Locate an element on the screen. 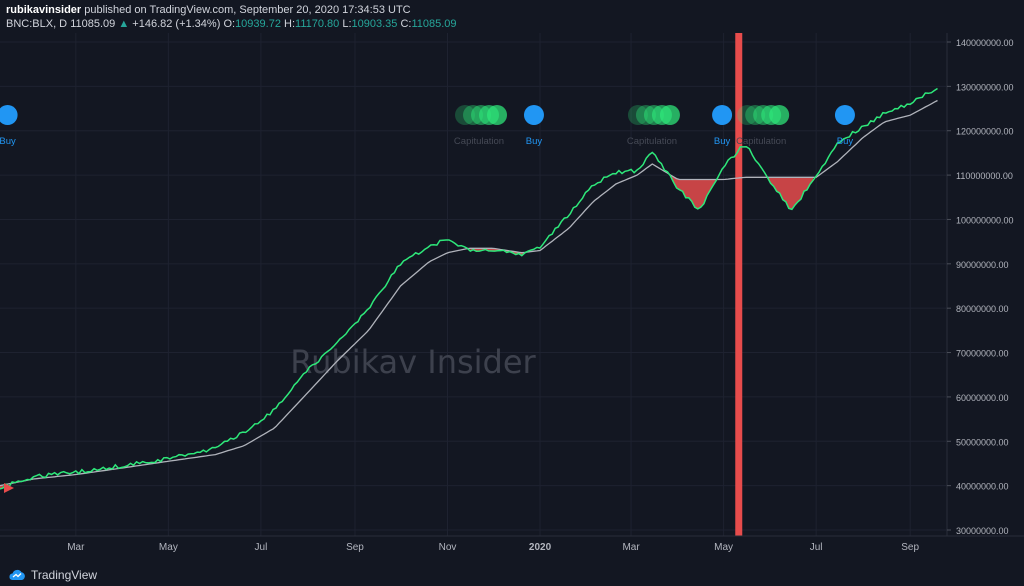  tradingview-footer: TradingView is located at coordinates (52, 575).